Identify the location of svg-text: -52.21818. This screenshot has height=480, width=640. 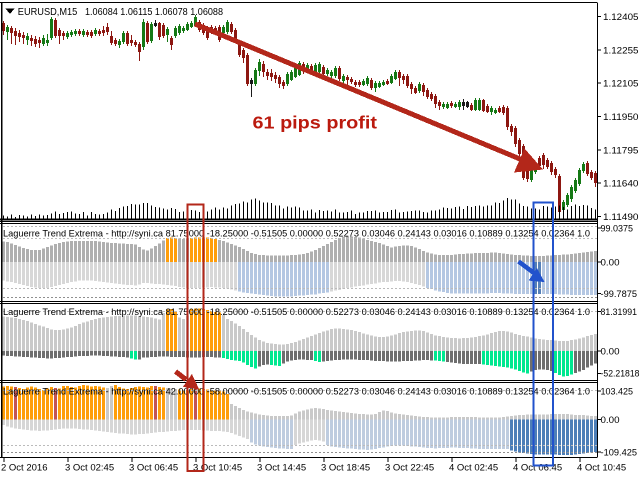
(620, 374).